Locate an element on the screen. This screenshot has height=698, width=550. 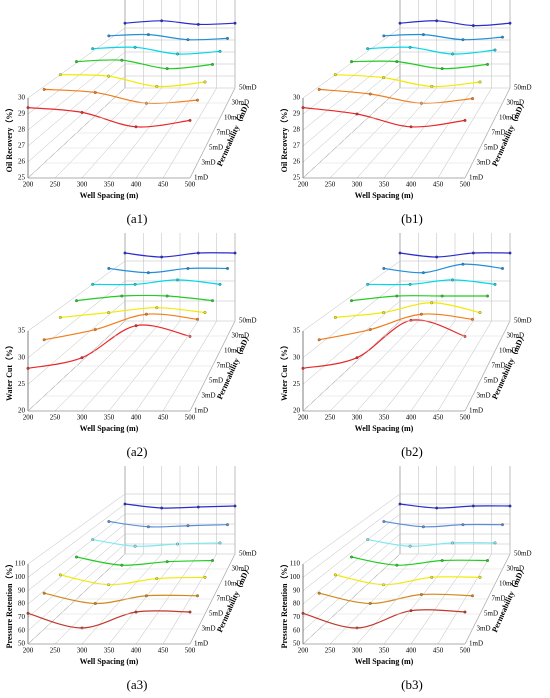
x-tick-label: 300 is located at coordinates (82, 185).